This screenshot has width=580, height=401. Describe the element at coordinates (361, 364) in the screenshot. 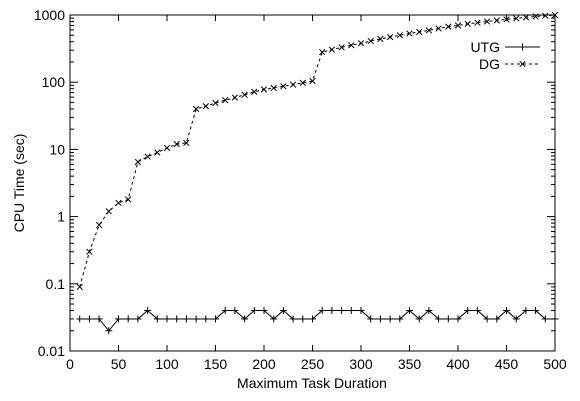

I see `x-tick-label: 300` at that location.